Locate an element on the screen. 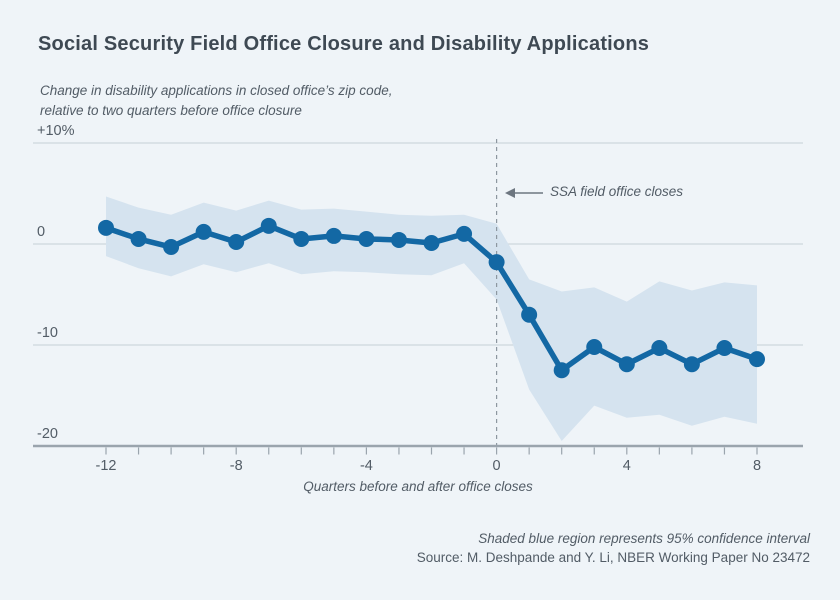  left-arrow-icon is located at coordinates (510, 193).